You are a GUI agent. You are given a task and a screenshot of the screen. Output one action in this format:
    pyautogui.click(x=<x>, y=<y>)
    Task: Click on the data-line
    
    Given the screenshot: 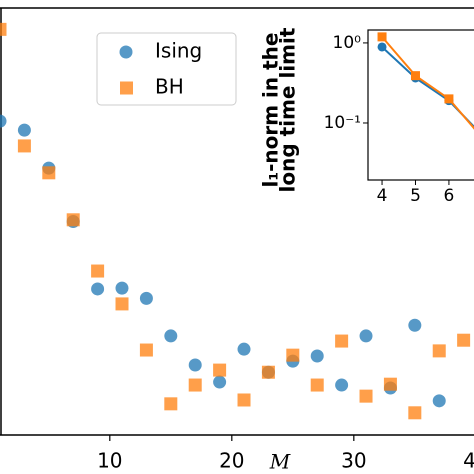 What is the action you would take?
    pyautogui.click(x=427, y=83)
    